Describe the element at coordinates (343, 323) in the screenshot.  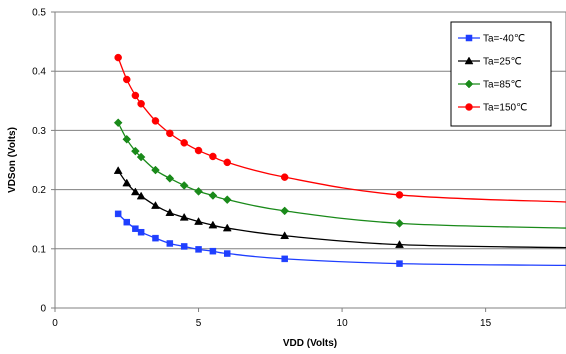
I see `x-tick-label: 10` at that location.